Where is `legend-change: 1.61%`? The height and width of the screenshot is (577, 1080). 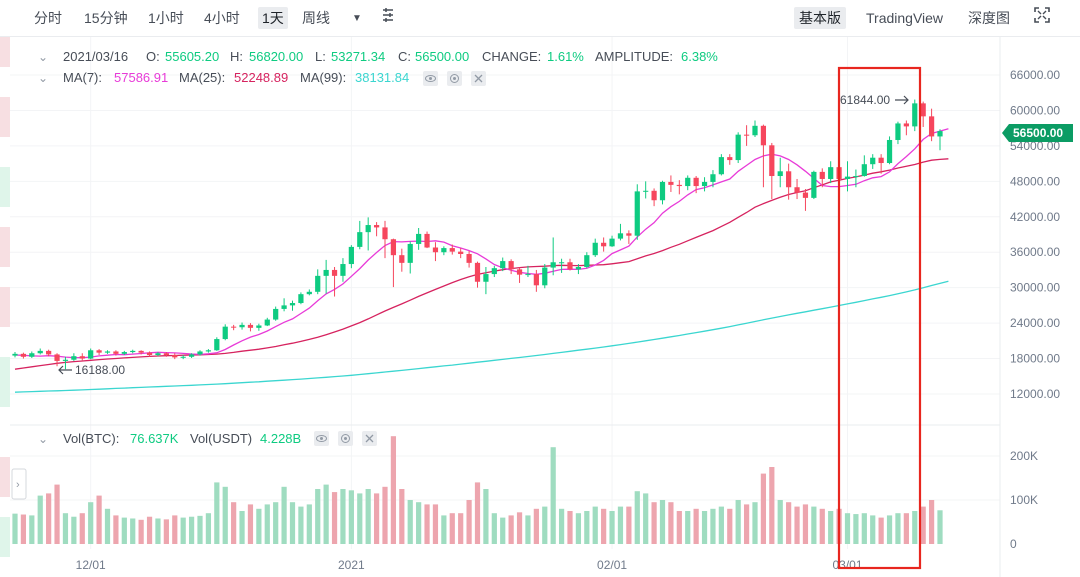
legend-change: 1.61% is located at coordinates (565, 56).